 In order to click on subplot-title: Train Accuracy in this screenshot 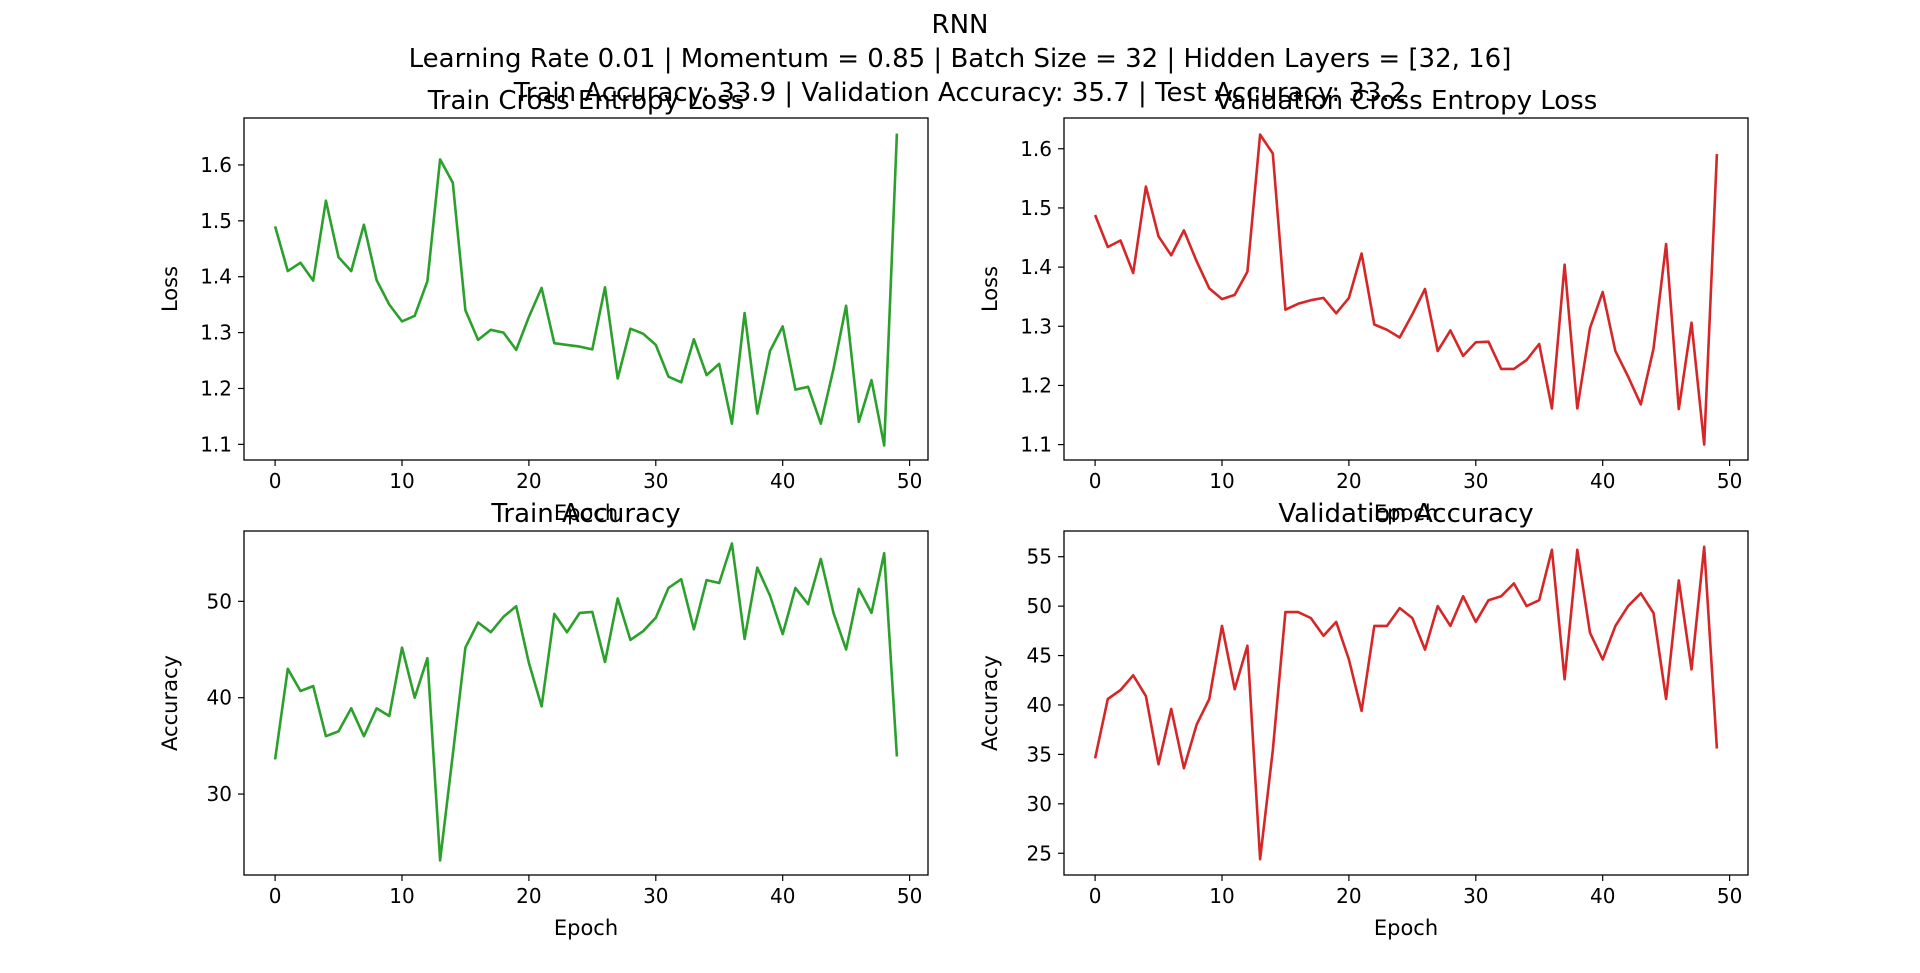, I will do `click(585, 514)`.